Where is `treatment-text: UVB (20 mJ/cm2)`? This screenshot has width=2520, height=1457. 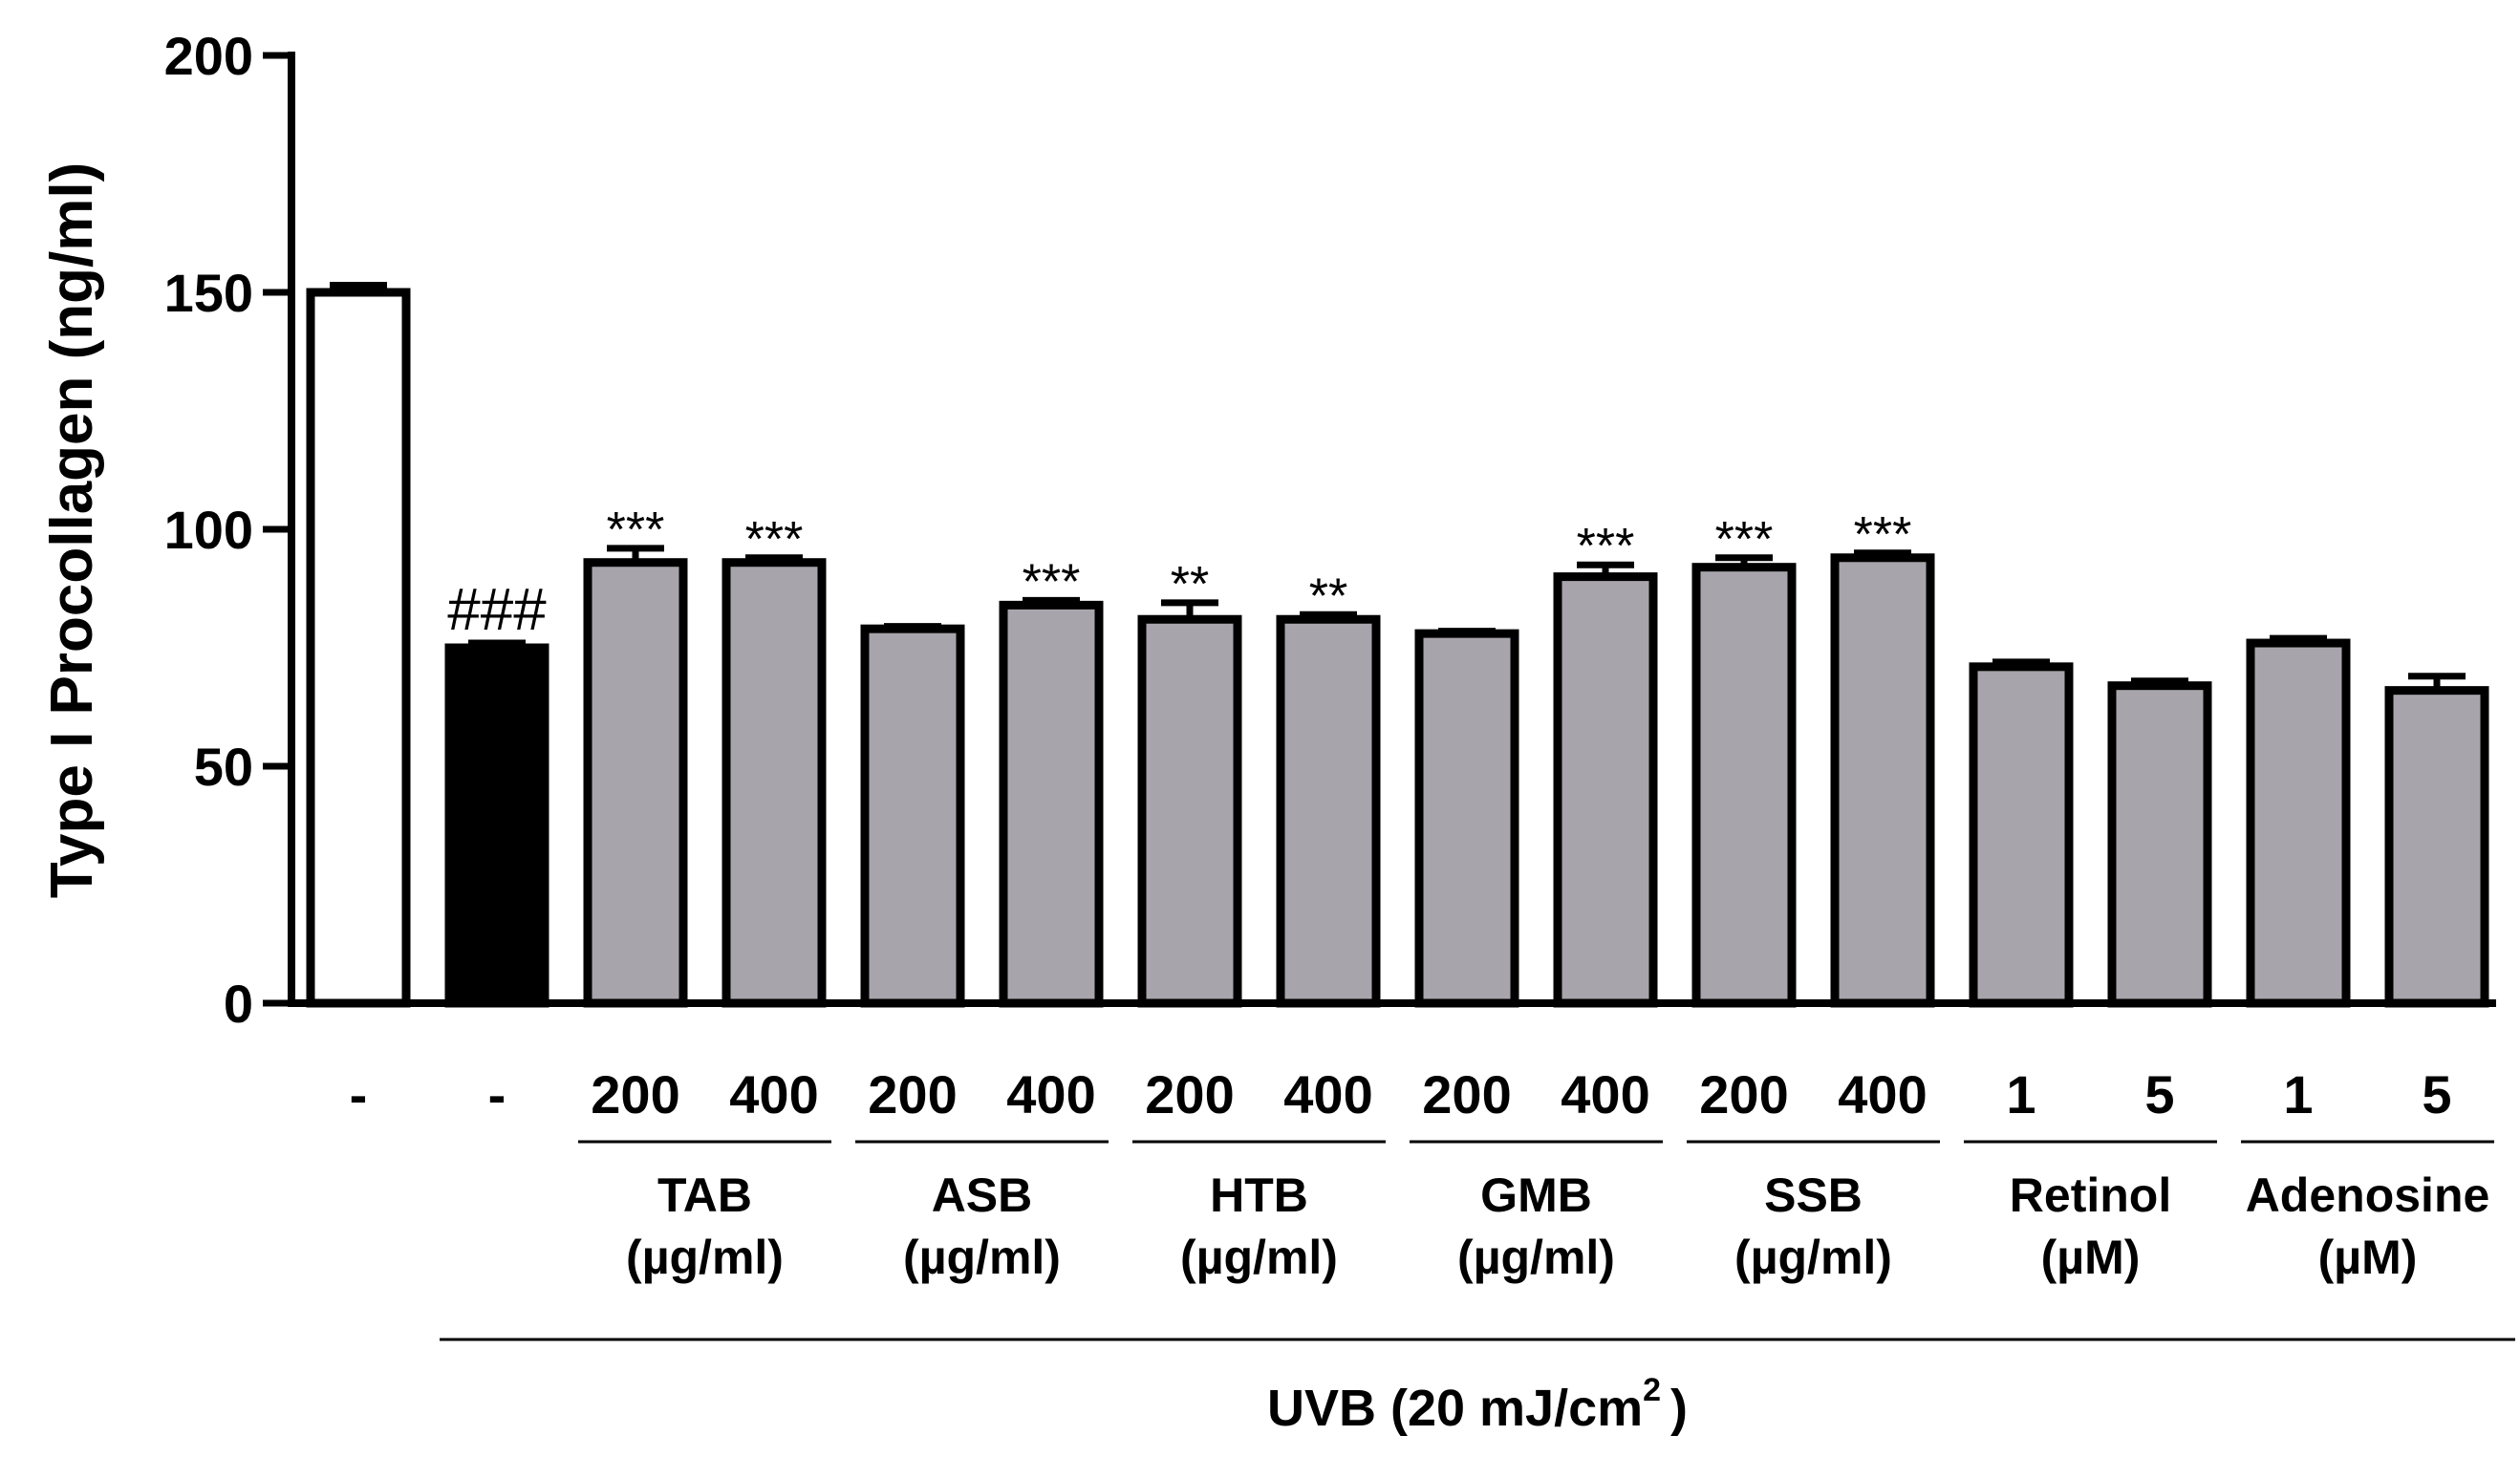
treatment-text: UVB (20 mJ/cm2) is located at coordinates (1478, 1404).